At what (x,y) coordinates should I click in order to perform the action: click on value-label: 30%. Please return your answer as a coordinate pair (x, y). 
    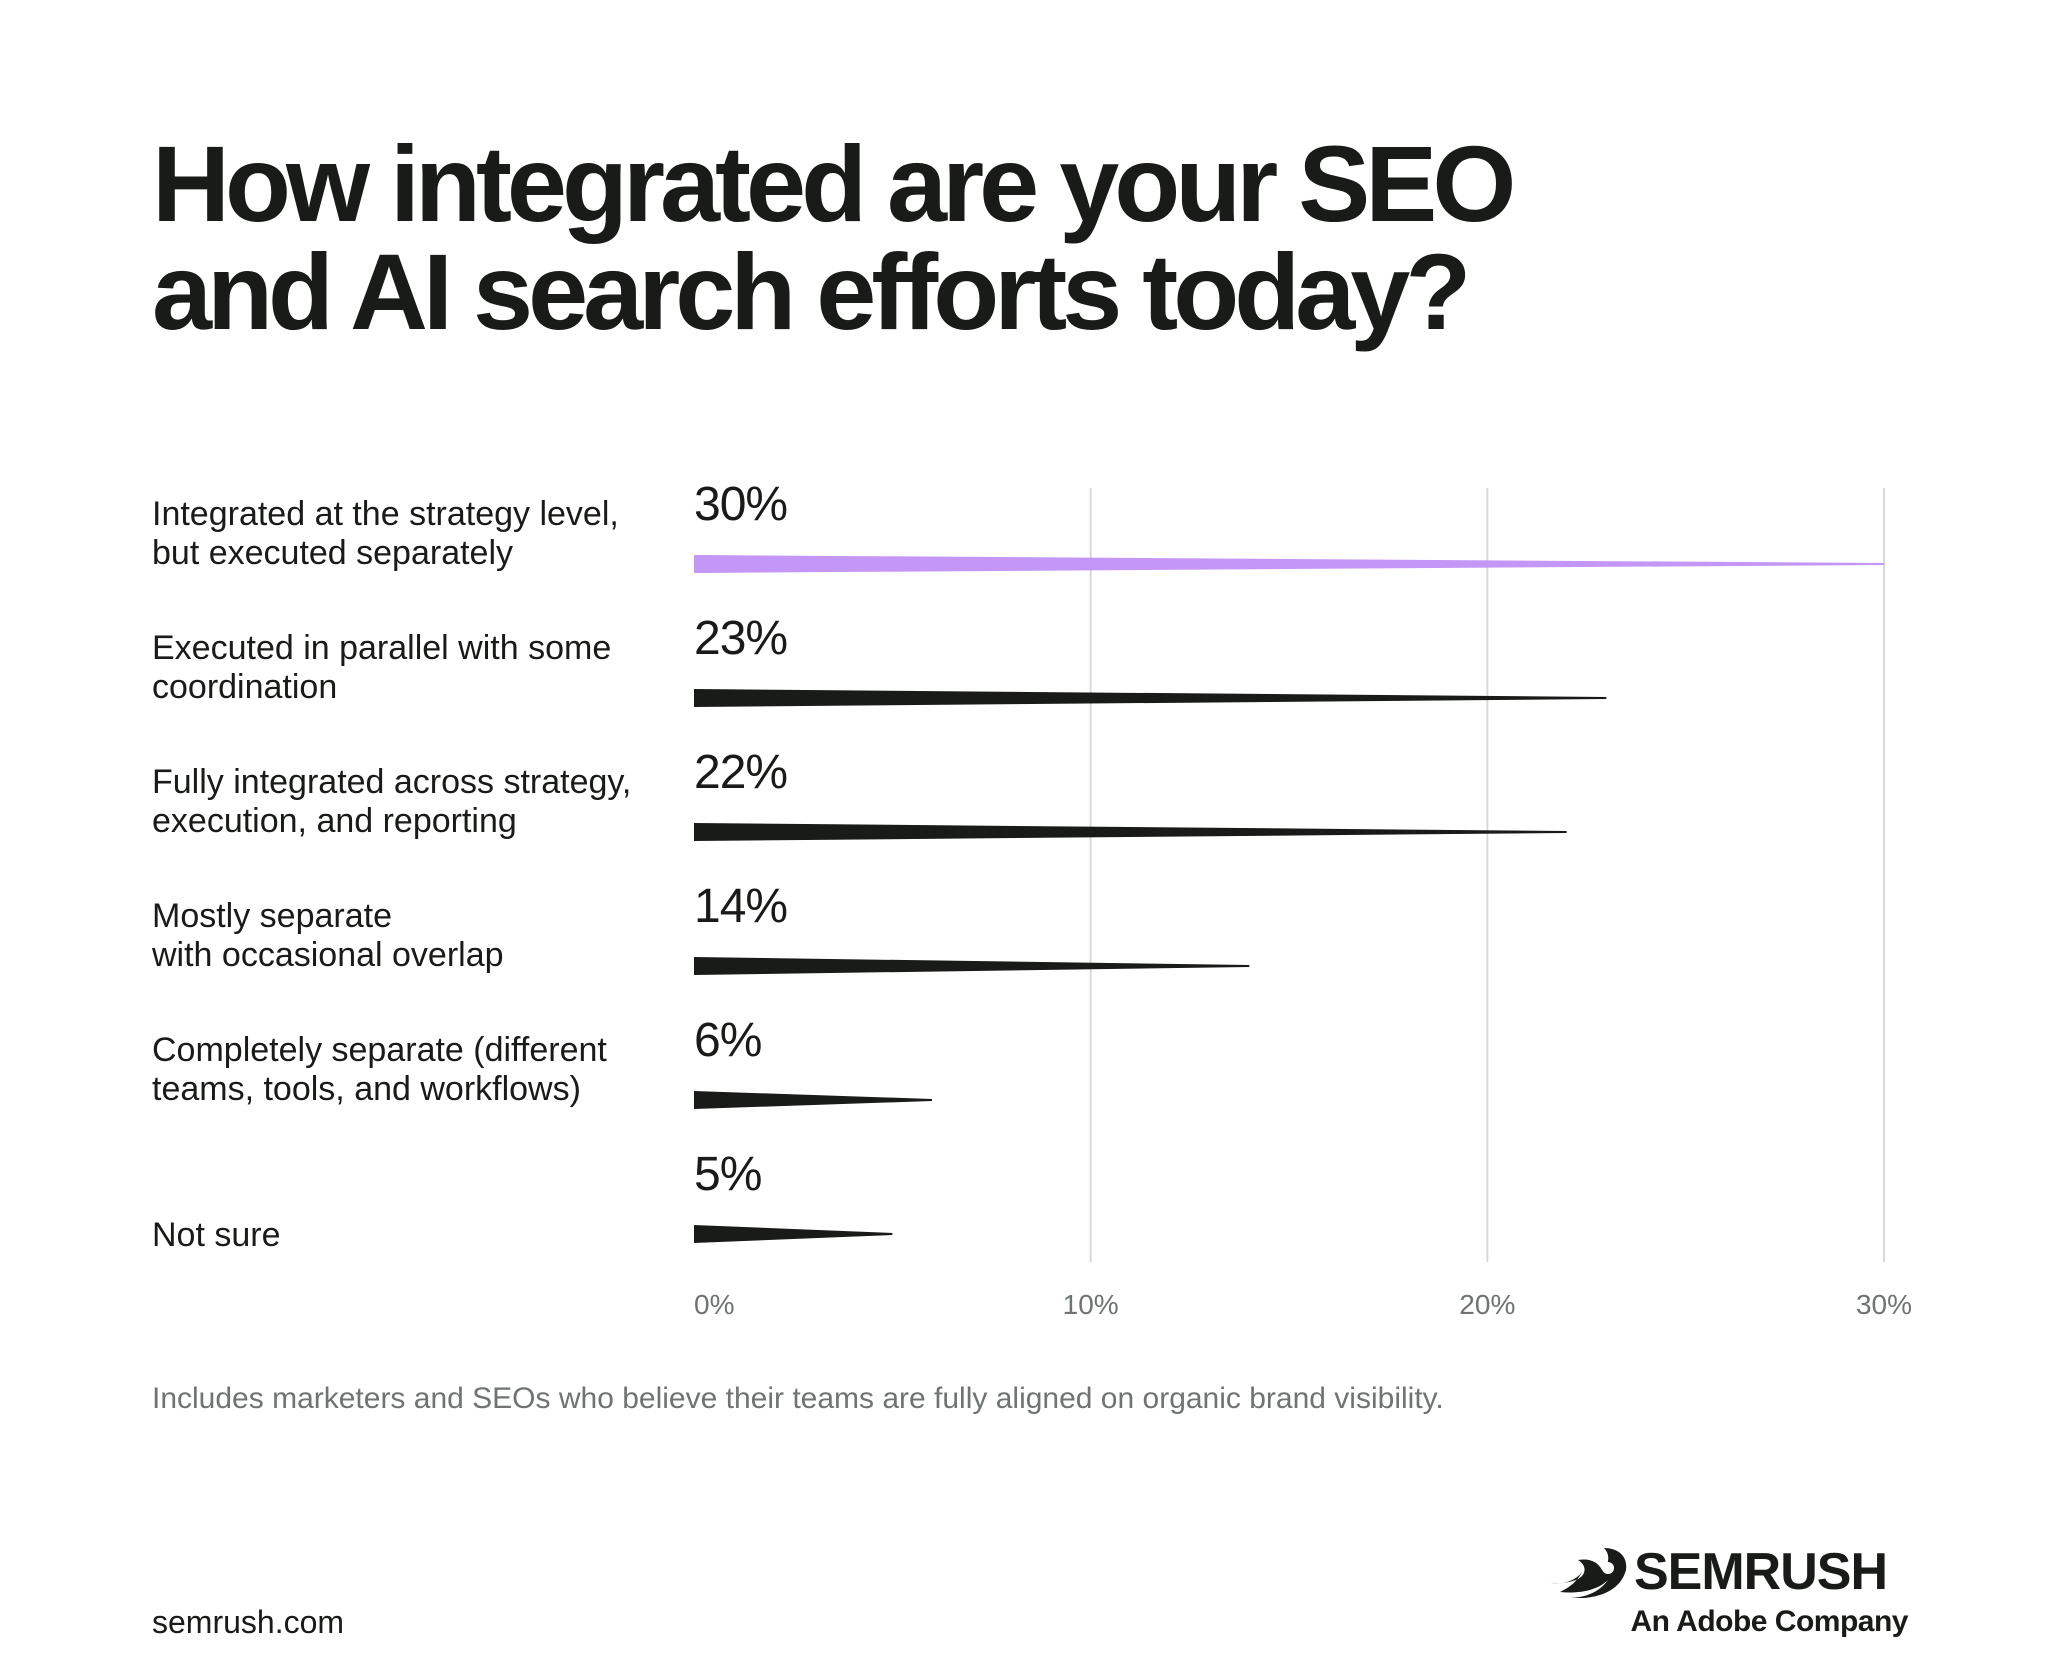
    Looking at the image, I should click on (740, 504).